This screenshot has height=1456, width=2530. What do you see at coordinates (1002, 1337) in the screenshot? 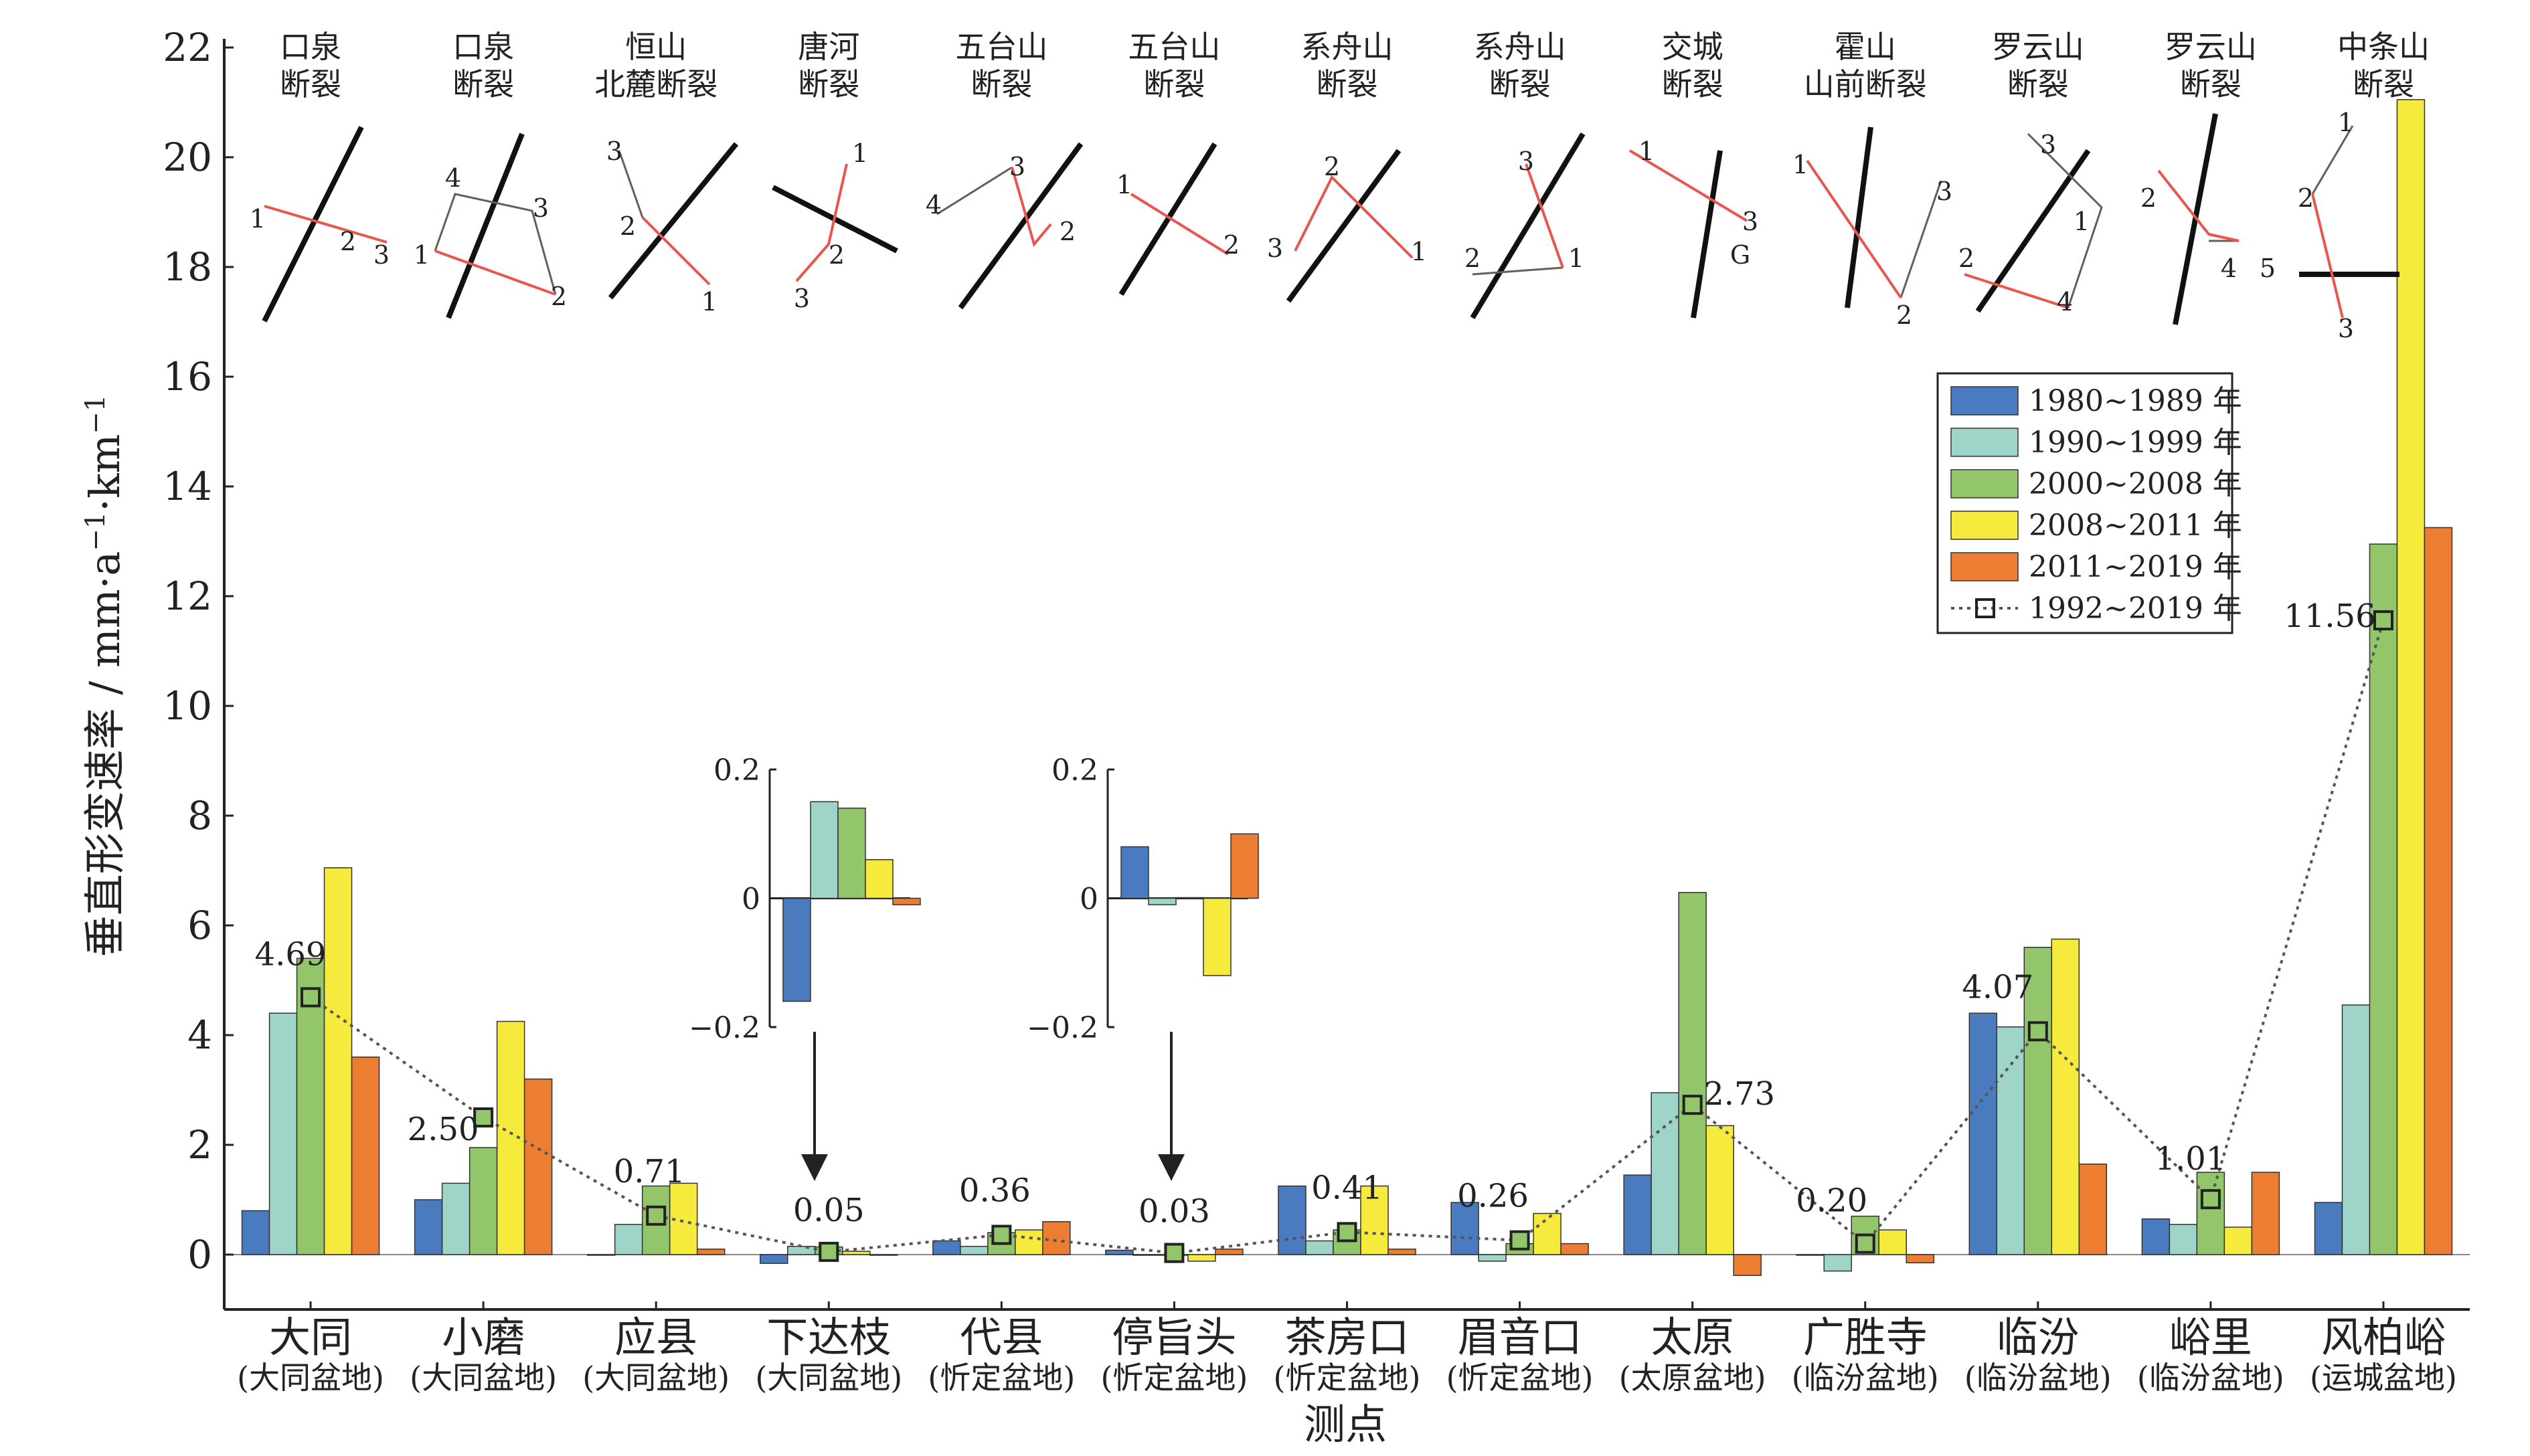
I see `x-category-label: 代县` at bounding box center [1002, 1337].